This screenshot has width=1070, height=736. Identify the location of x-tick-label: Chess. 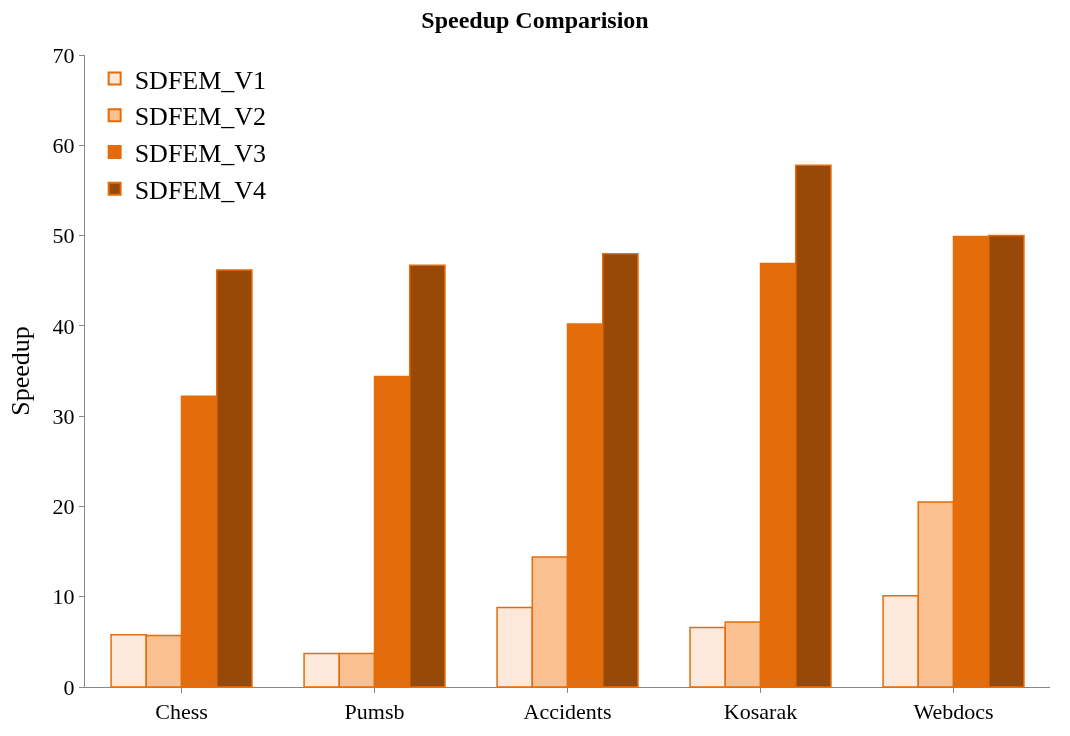
(181, 712).